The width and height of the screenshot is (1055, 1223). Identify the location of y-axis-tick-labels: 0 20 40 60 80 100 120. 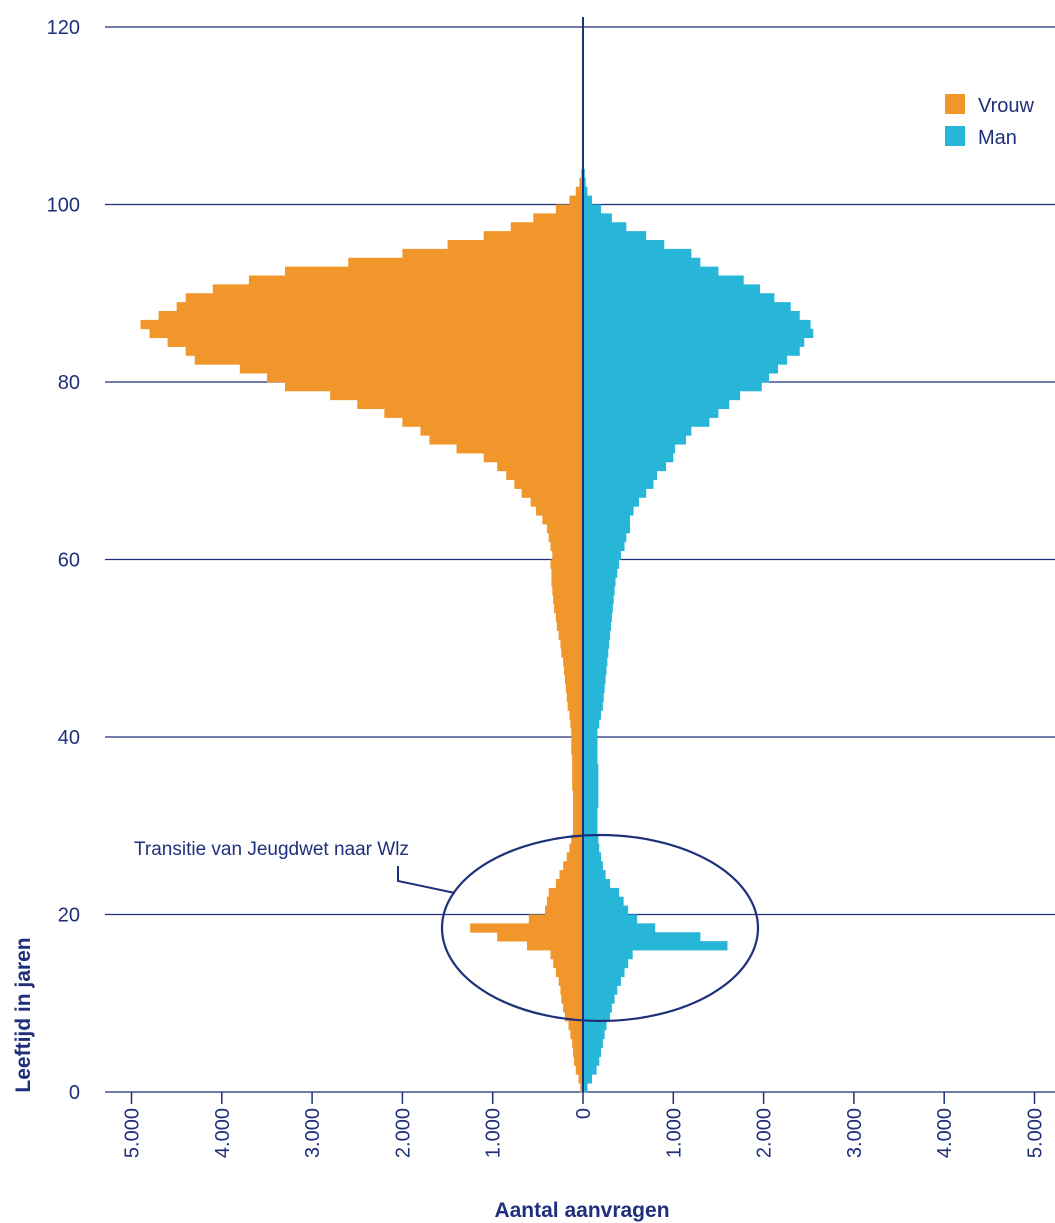
(63, 560).